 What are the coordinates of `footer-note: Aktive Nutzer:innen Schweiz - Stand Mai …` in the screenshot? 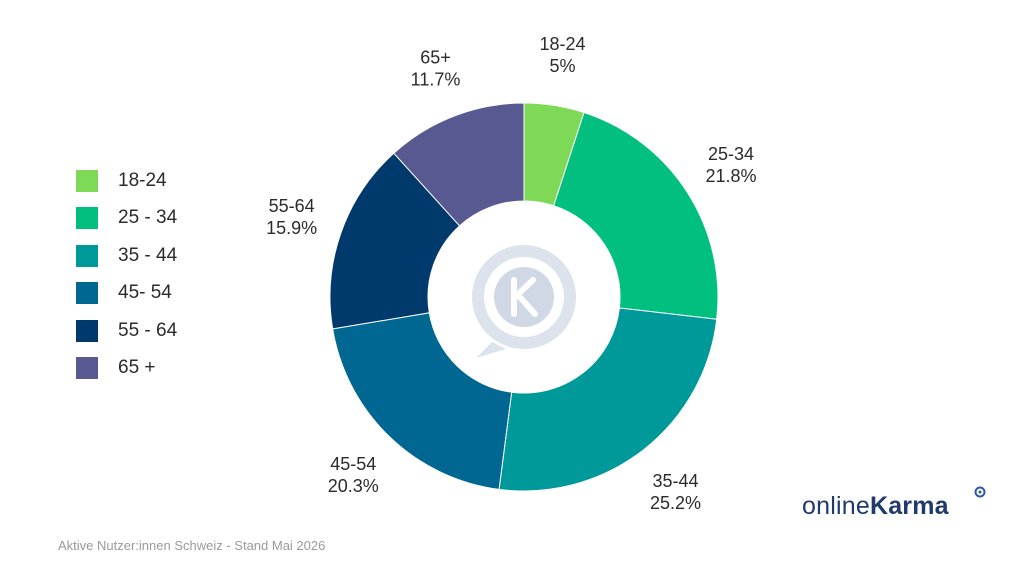 It's located at (192, 545).